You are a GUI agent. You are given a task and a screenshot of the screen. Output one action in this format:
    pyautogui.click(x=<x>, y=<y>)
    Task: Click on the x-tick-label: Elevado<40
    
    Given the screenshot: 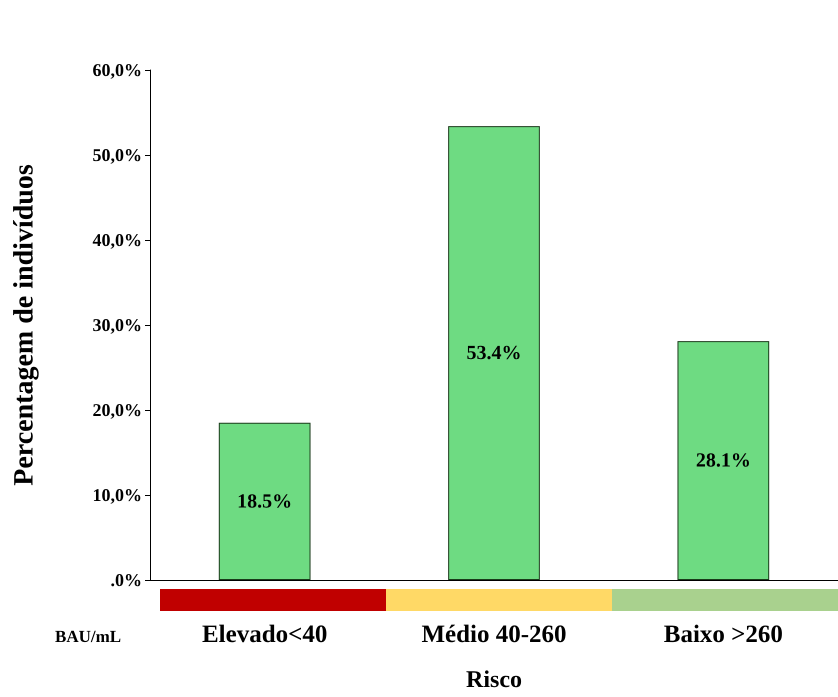 What is the action you would take?
    pyautogui.click(x=265, y=634)
    